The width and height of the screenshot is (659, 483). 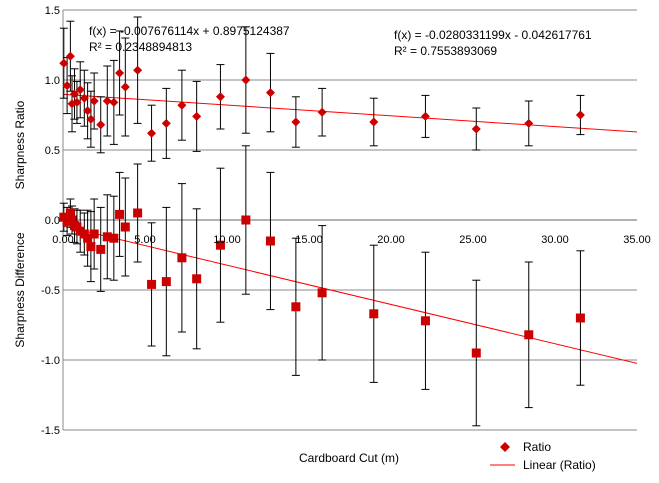 What do you see at coordinates (559, 465) in the screenshot?
I see `legend-label-linear: Linear (Ratio)` at bounding box center [559, 465].